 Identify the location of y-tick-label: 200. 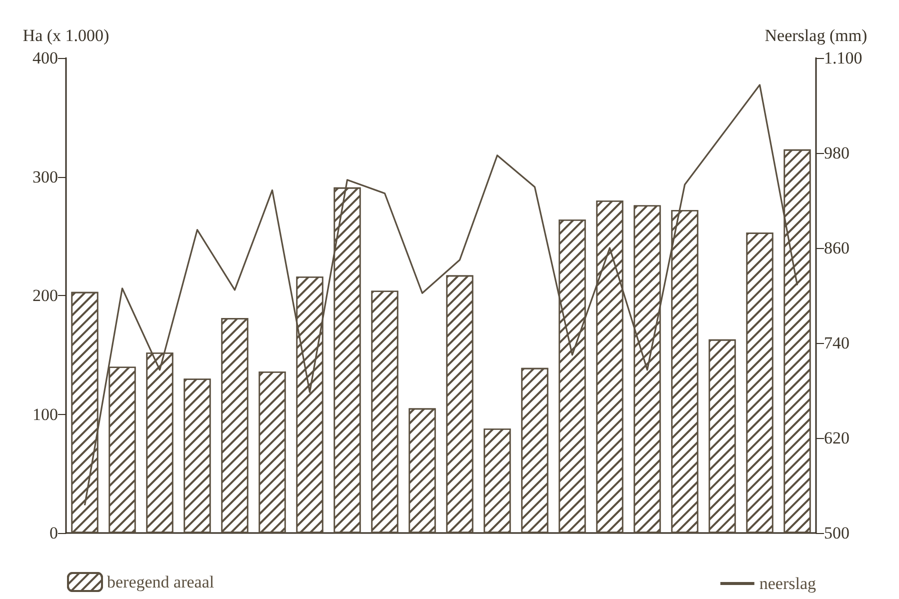
(45, 295).